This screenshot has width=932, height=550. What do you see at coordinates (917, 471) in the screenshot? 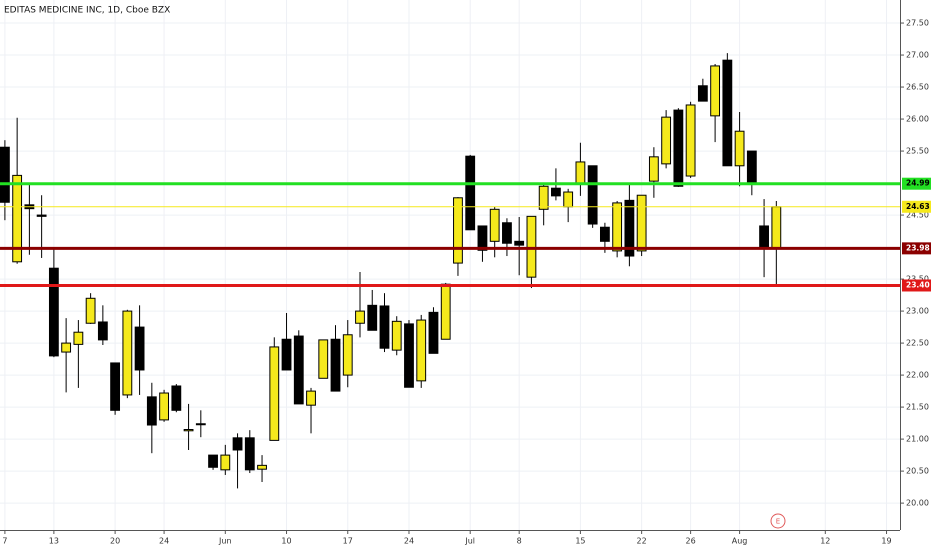
I see `y-tick-label: 20.50` at bounding box center [917, 471].